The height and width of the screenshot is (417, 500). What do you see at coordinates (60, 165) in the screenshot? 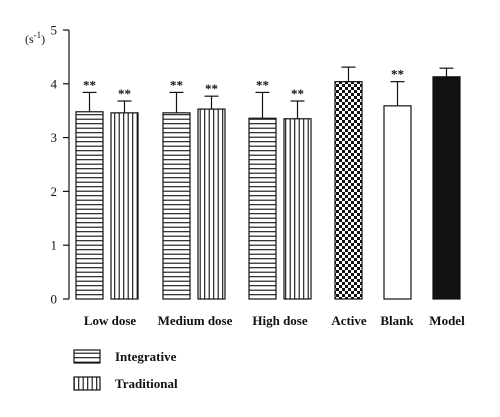
I see `axes: 0 1 2 3 4 5` at bounding box center [60, 165].